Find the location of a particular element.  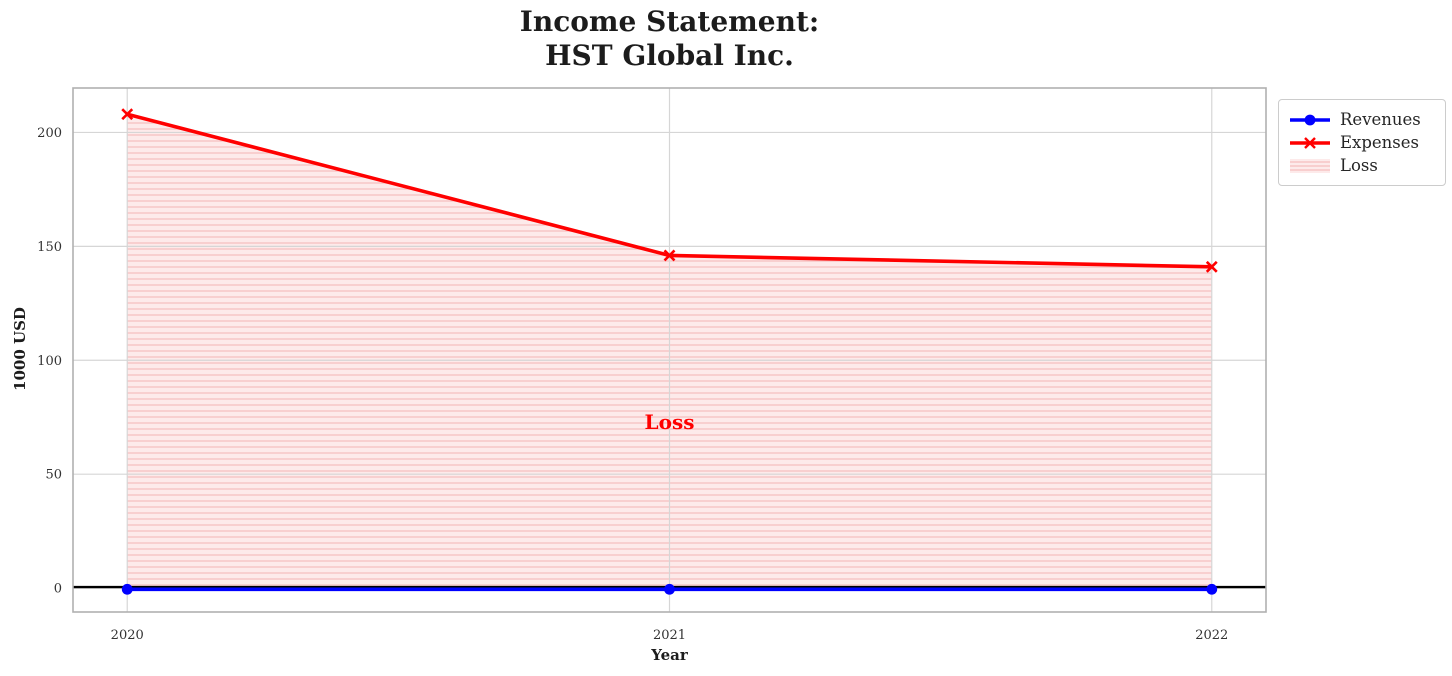

chart-title-line1: Income Statement: is located at coordinates (669, 21).